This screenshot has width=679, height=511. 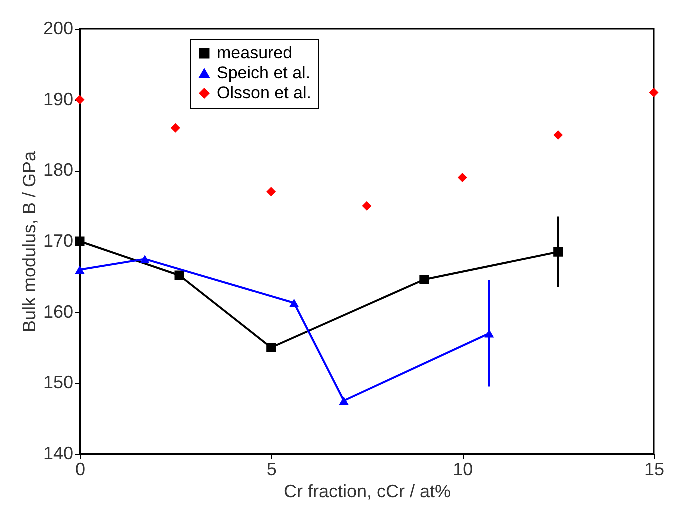 I want to click on legend-label: Olsson et al., so click(x=264, y=93).